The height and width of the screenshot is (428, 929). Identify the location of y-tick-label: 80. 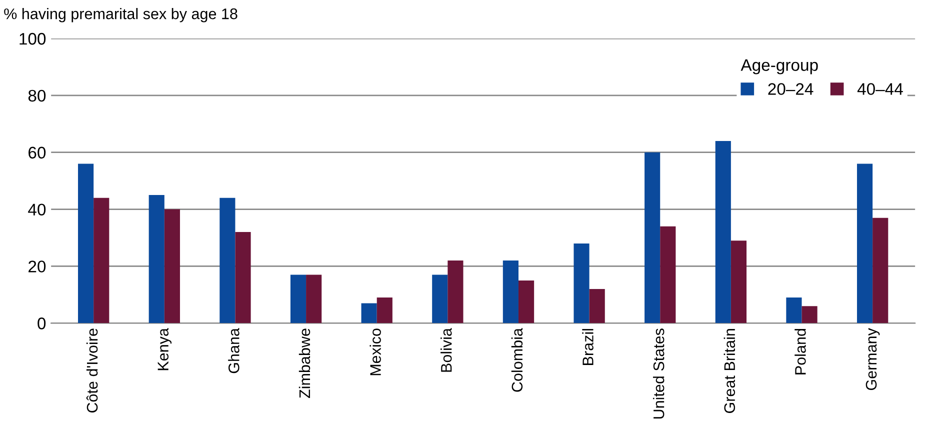
(37, 96).